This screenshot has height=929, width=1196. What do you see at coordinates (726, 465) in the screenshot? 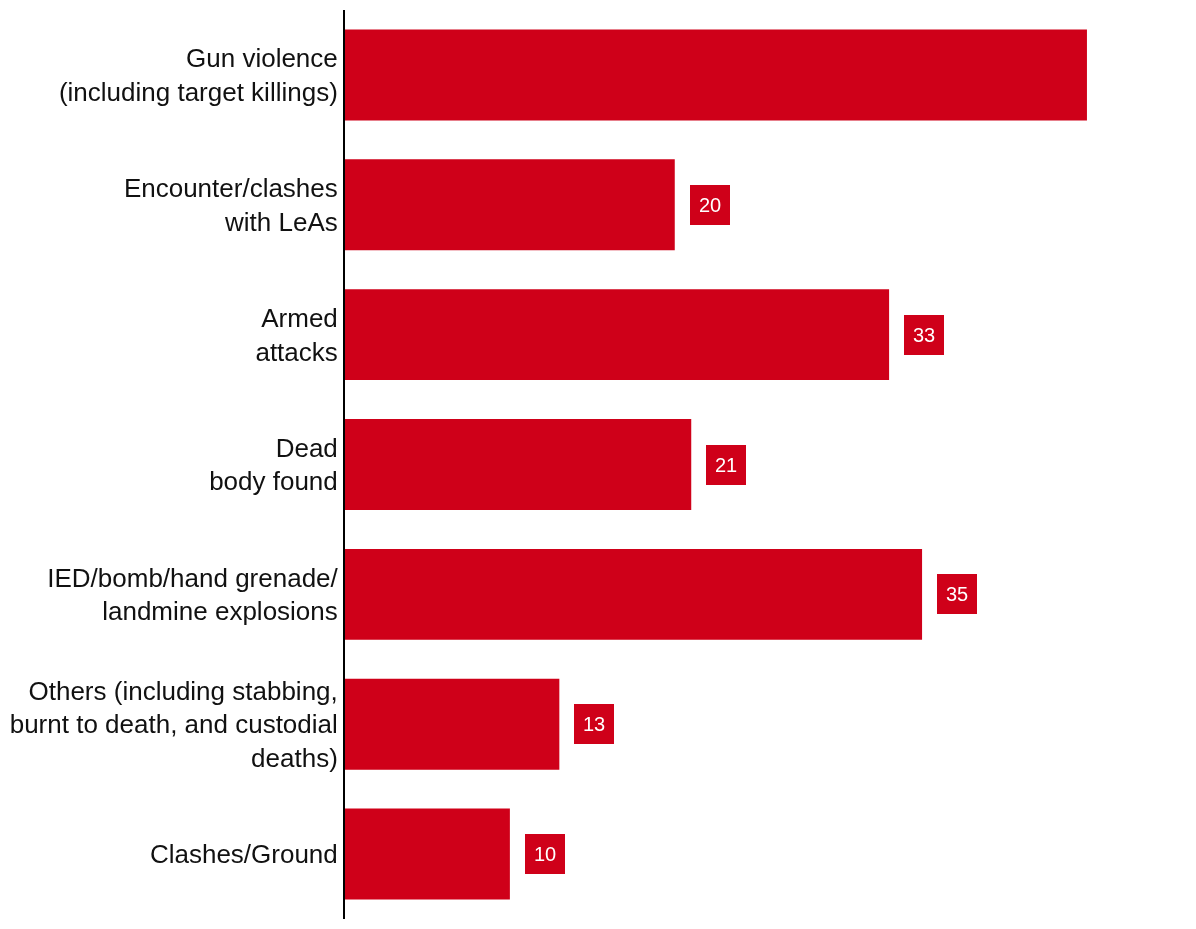
I see `data-label: 21` at bounding box center [726, 465].